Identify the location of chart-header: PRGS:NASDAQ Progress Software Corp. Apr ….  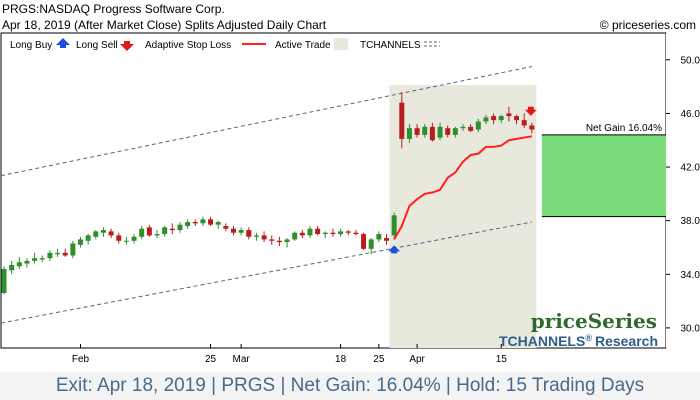
(164, 17).